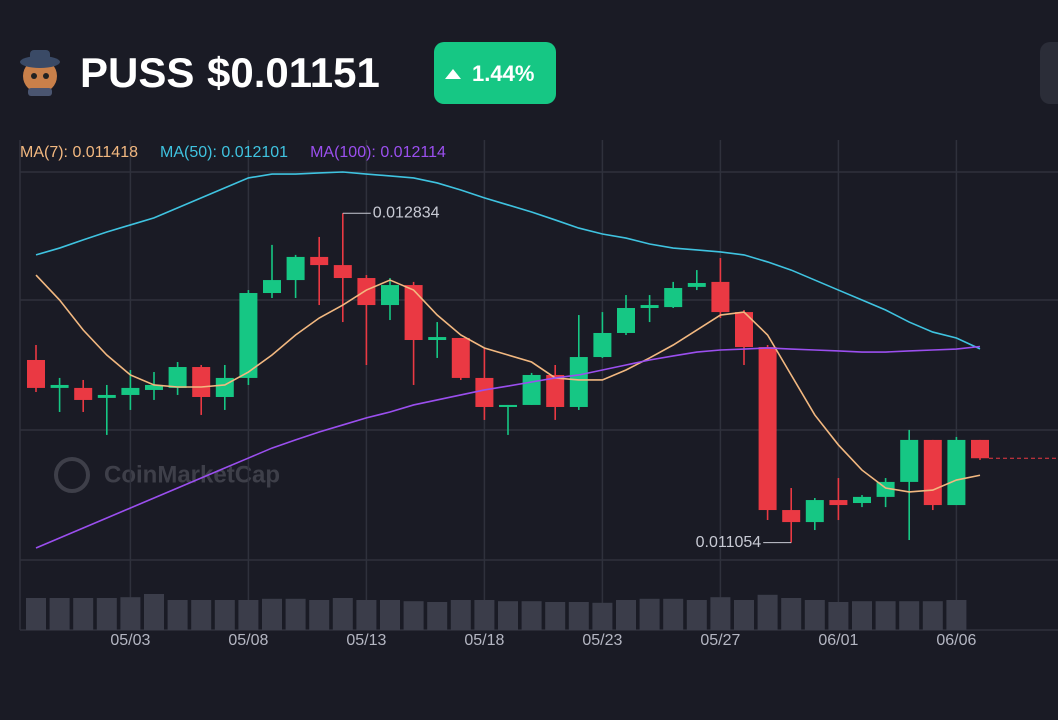  I want to click on token-price: $0.01151, so click(293, 72).